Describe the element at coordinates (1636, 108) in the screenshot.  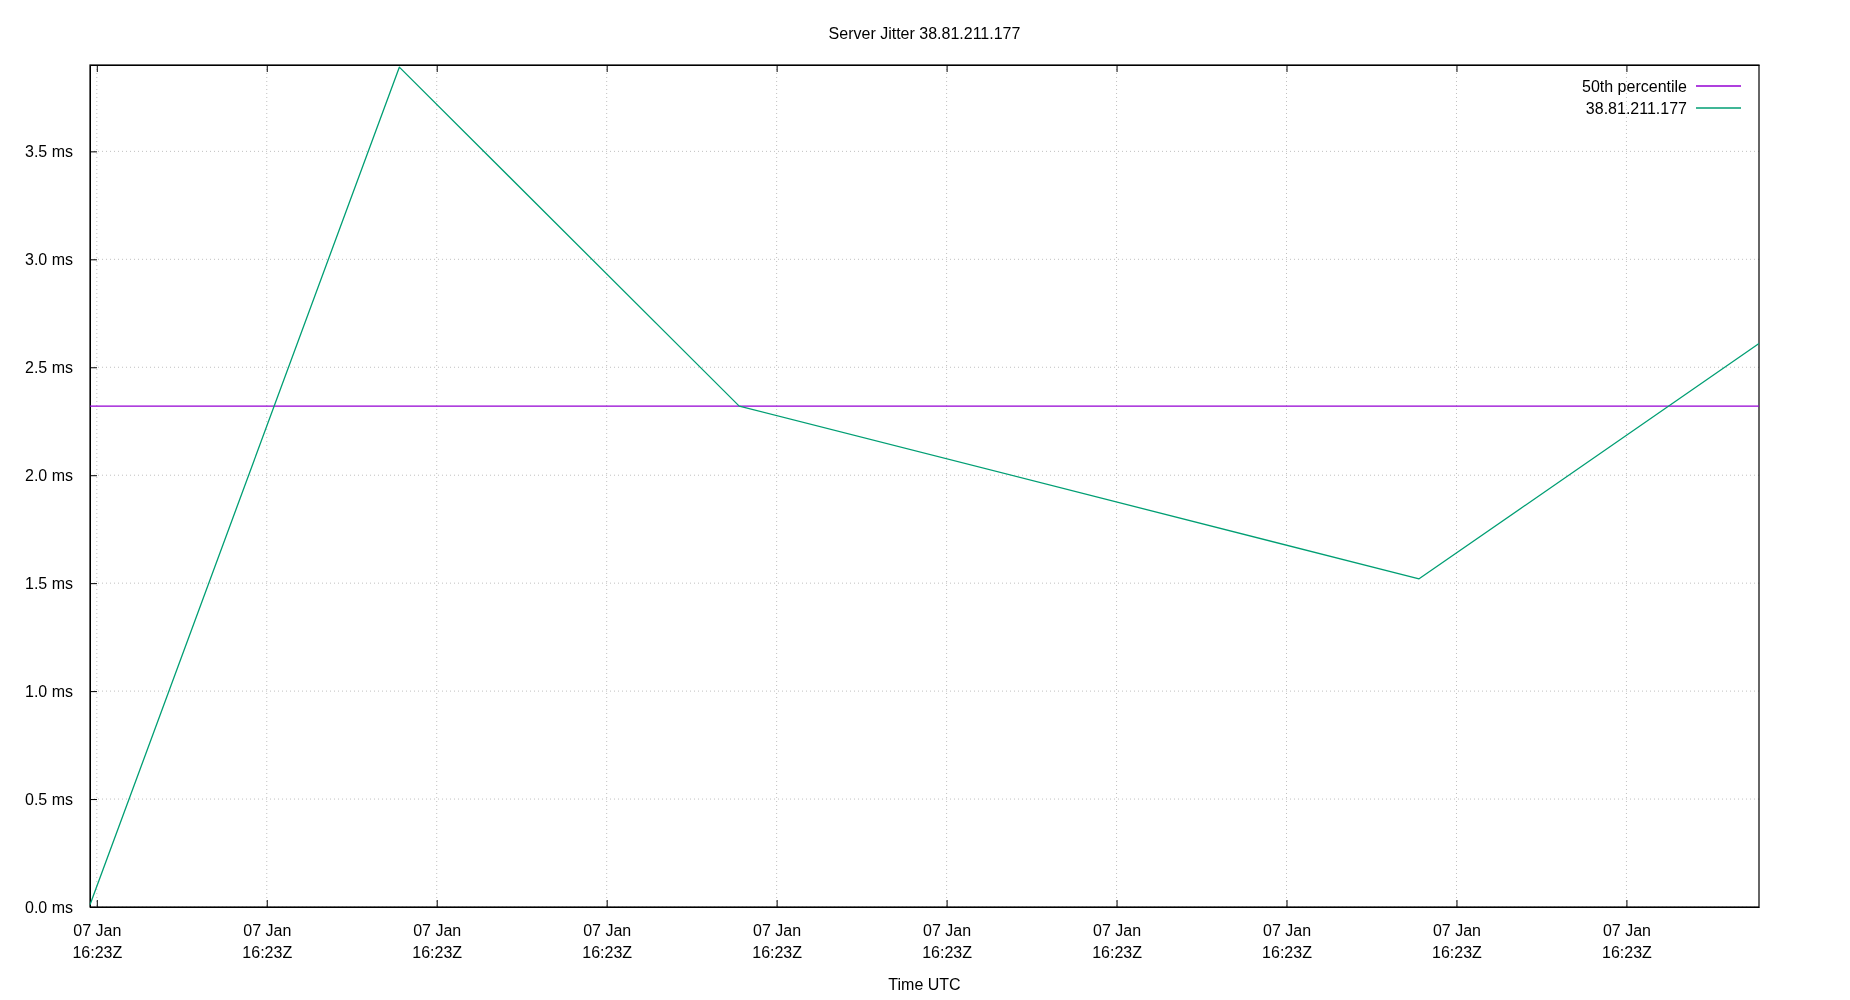
I see `legend-label: 38.81.211.177` at that location.